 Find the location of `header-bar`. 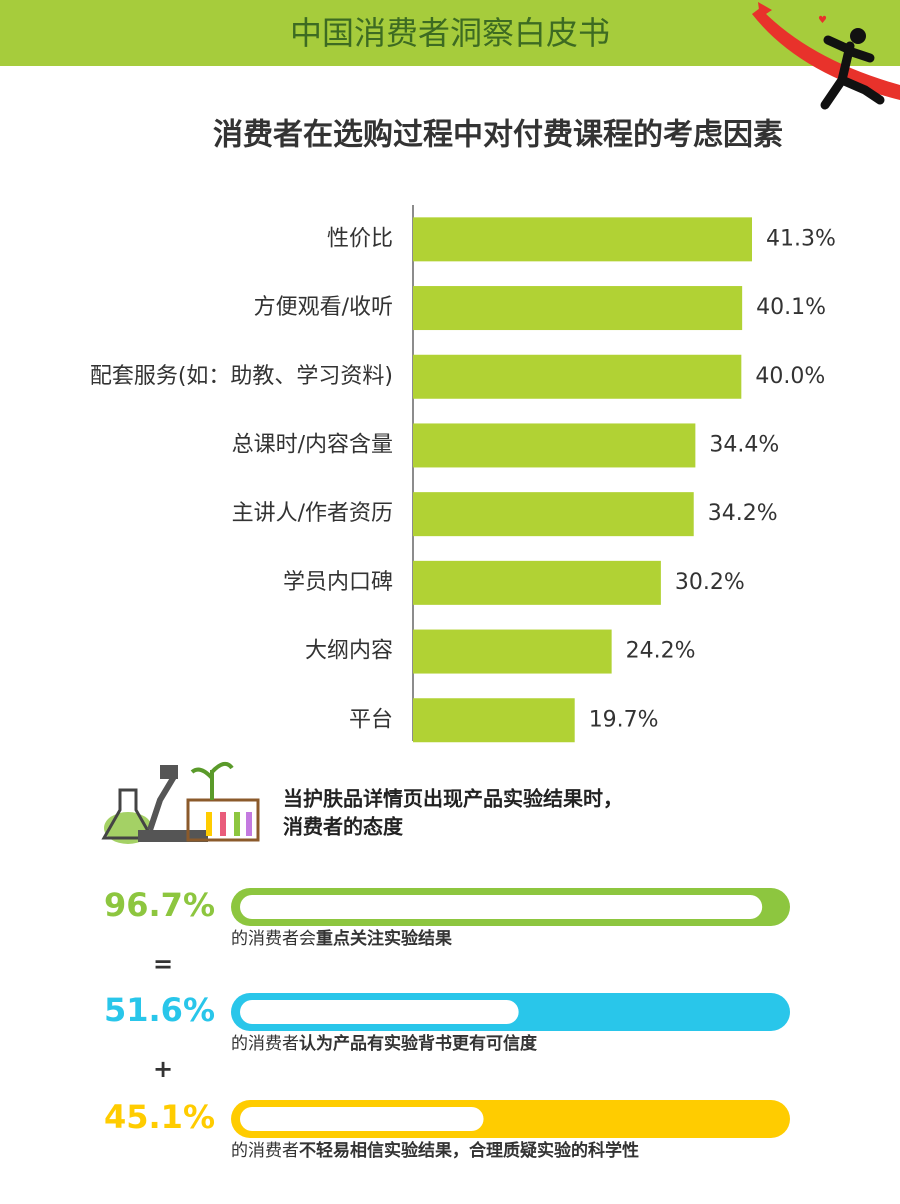

header-bar is located at coordinates (450, 33).